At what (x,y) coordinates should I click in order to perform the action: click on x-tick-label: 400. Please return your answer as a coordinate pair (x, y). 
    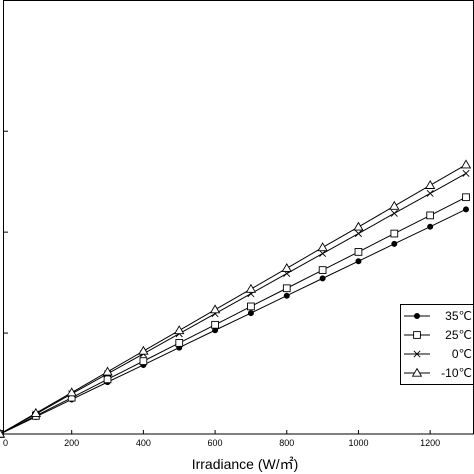
    Looking at the image, I should click on (143, 443).